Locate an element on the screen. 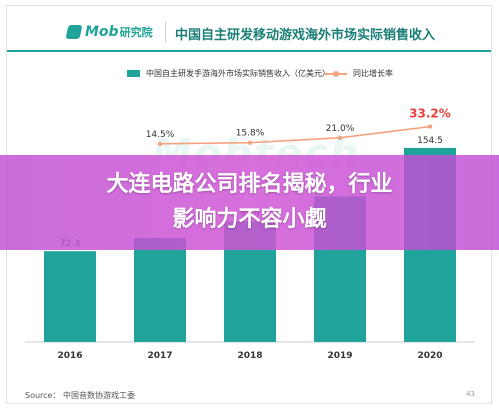 The width and height of the screenshot is (499, 408). legend-item-line: 同比增长率 is located at coordinates (359, 73).